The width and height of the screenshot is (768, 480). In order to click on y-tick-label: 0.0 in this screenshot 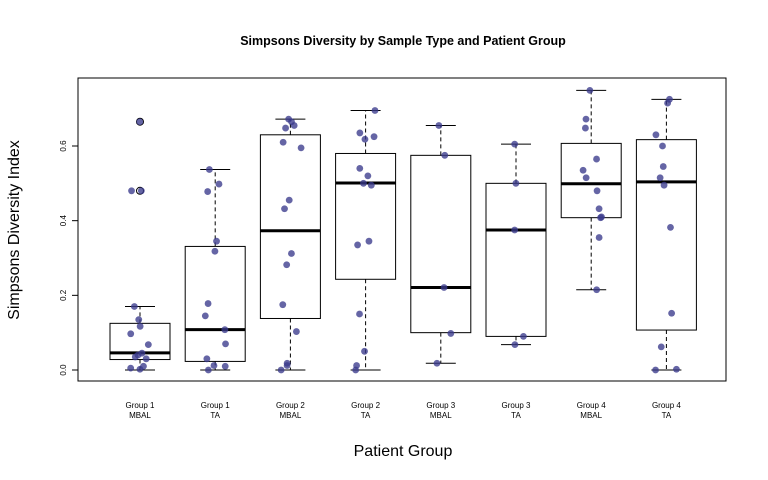, I will do `click(63, 370)`.